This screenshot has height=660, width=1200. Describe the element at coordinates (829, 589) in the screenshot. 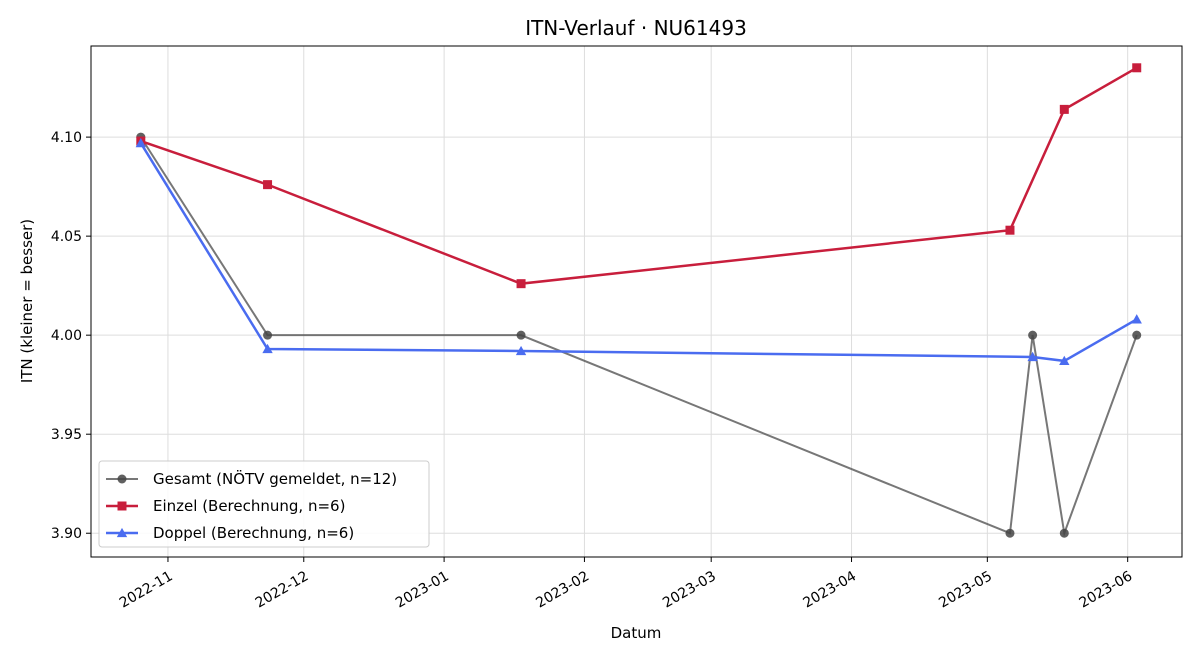

I see `x-tick-label: 2023-04` at that location.